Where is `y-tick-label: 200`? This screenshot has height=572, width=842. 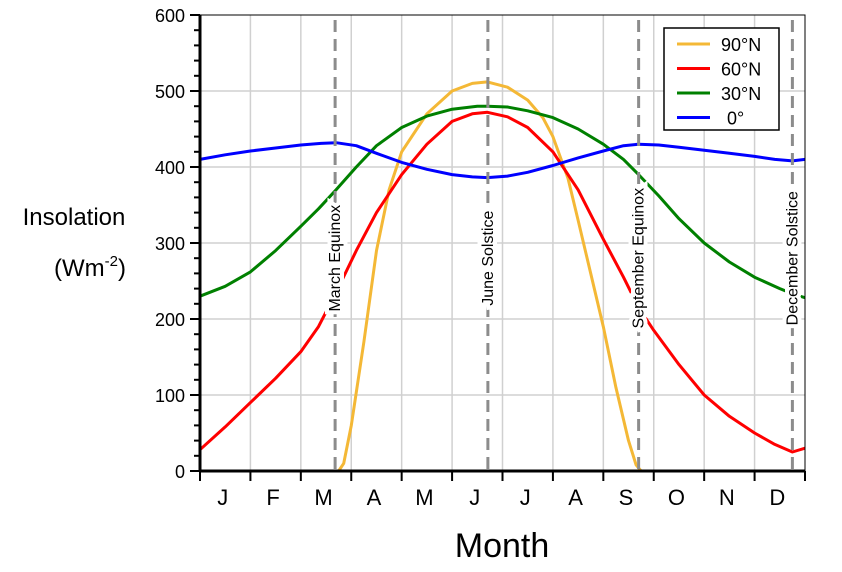
y-tick-label: 200 is located at coordinates (170, 320).